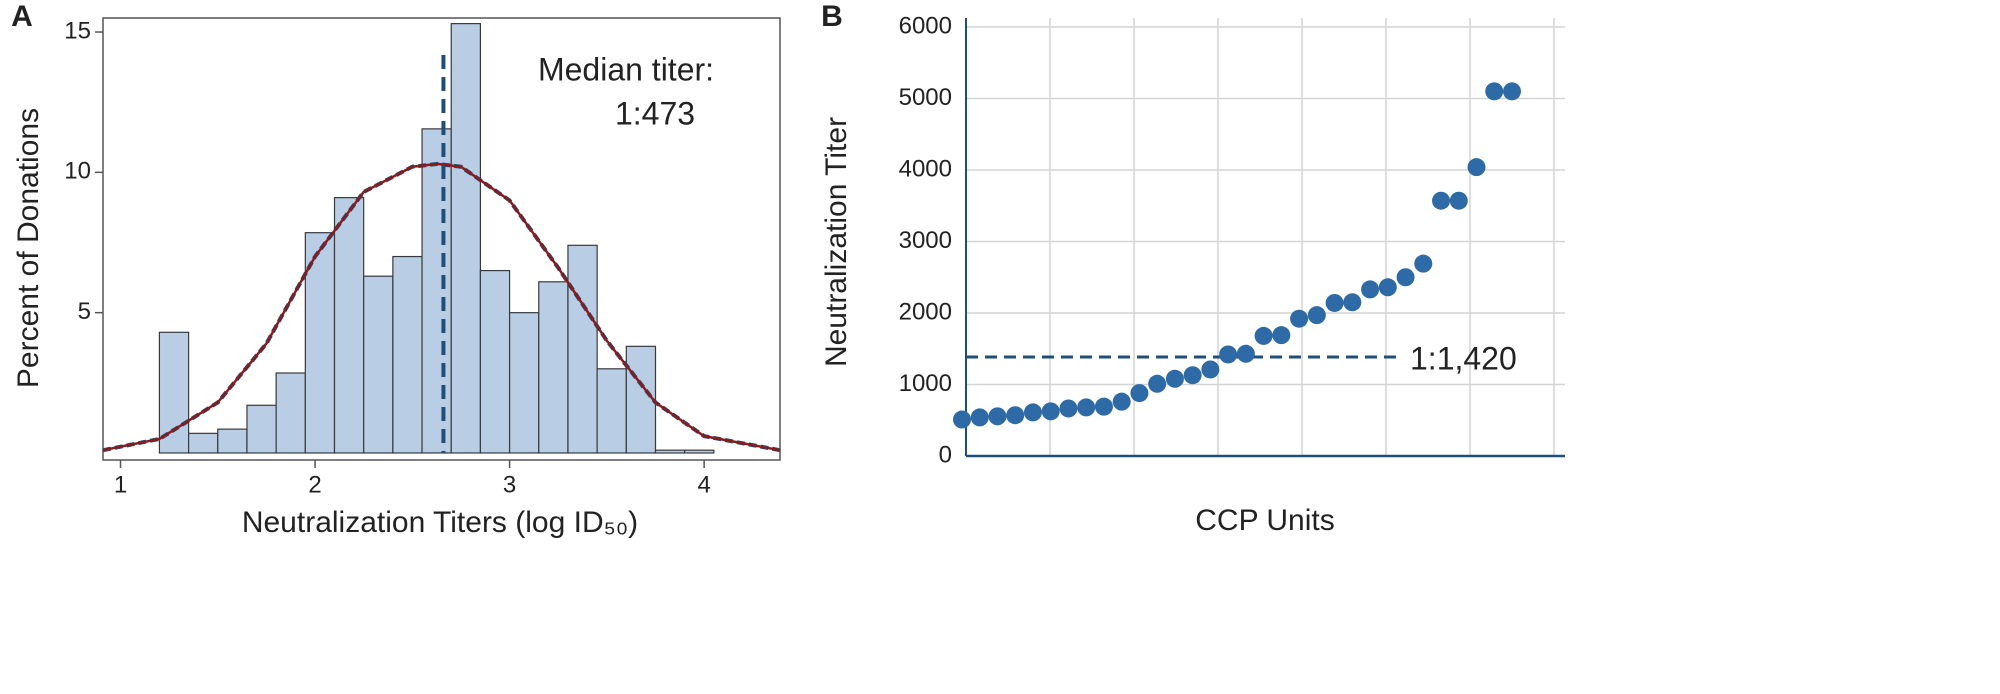  Describe the element at coordinates (655, 113) in the screenshot. I see `annotation: 1:473` at that location.